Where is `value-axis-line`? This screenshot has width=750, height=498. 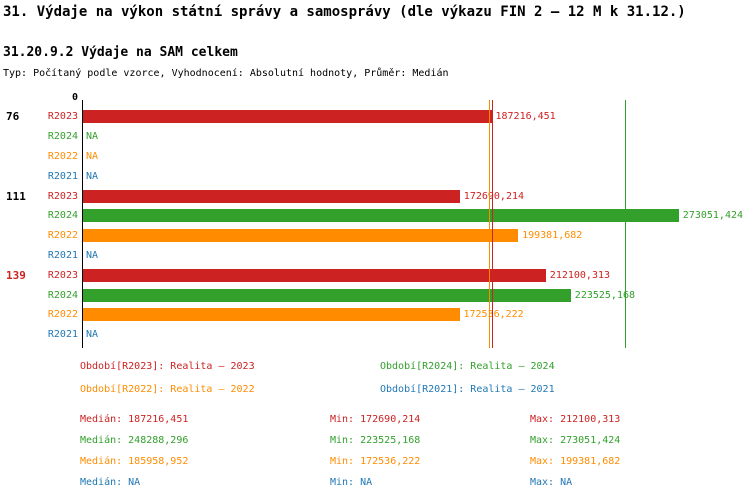 value-axis-line is located at coordinates (82, 224).